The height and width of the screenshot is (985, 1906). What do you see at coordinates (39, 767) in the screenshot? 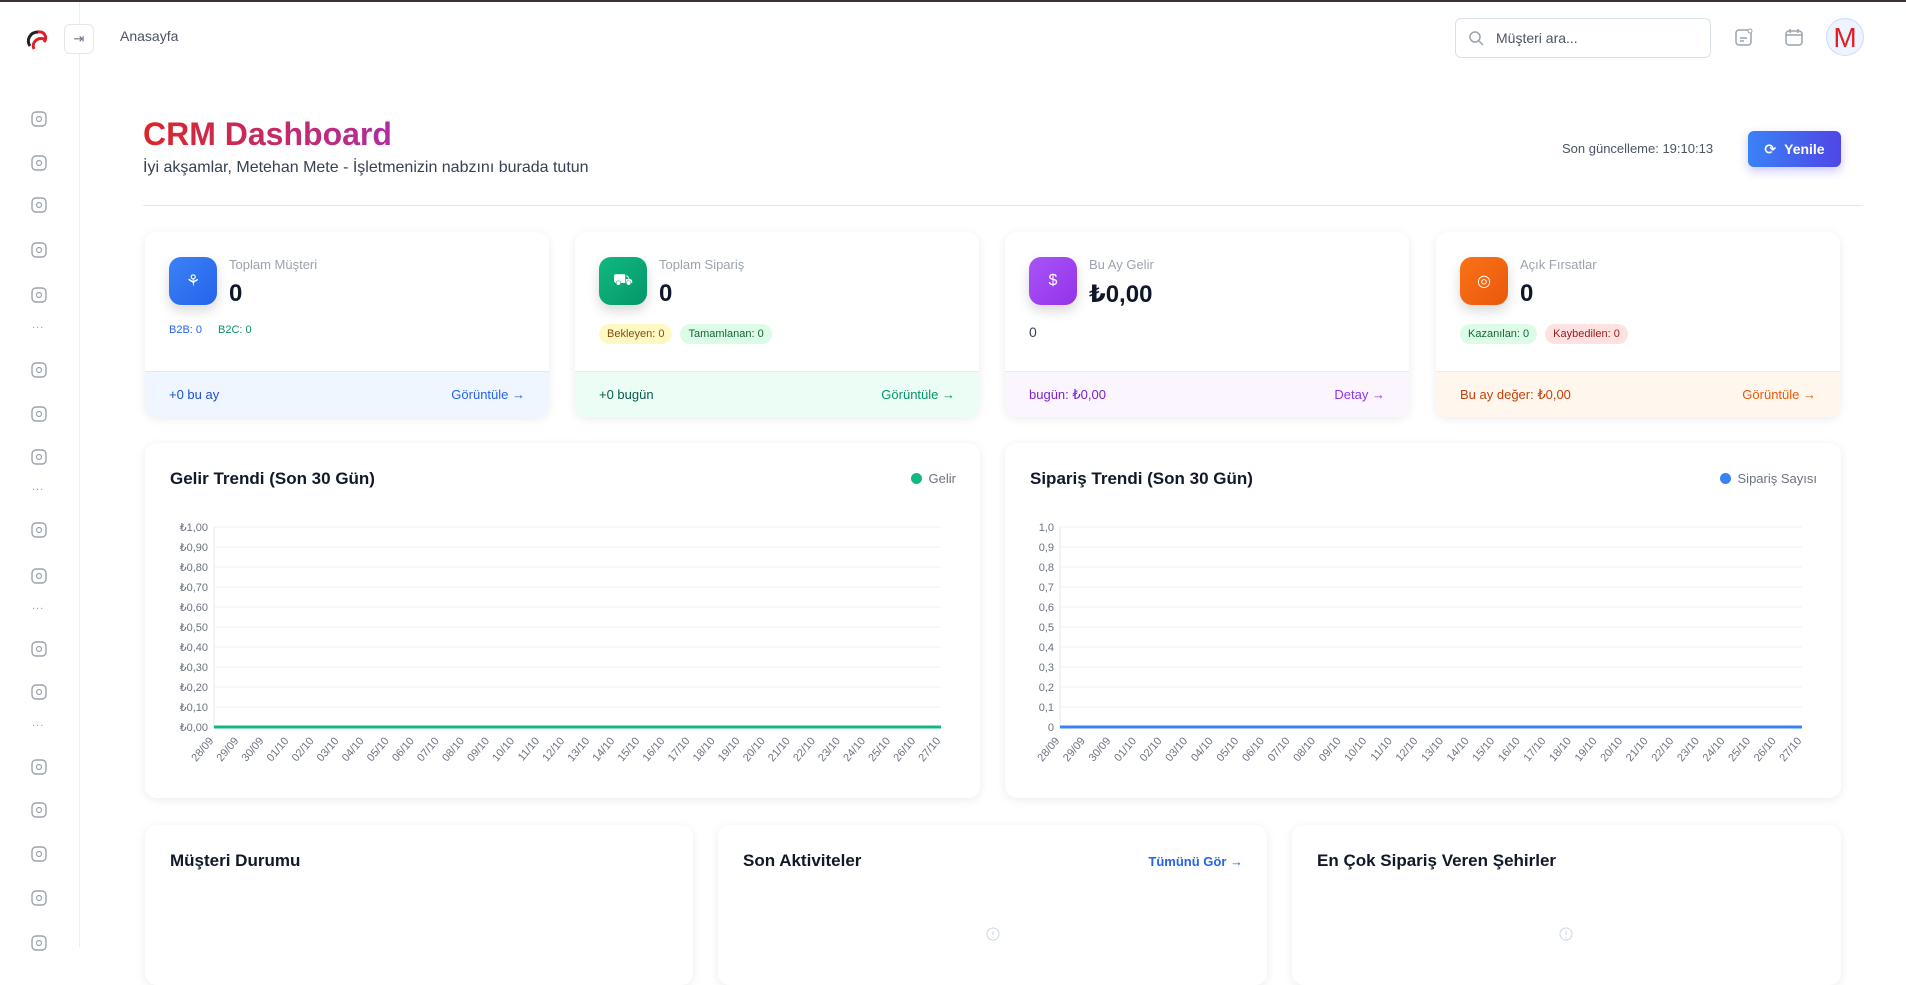
I see `receipt-icon` at bounding box center [39, 767].